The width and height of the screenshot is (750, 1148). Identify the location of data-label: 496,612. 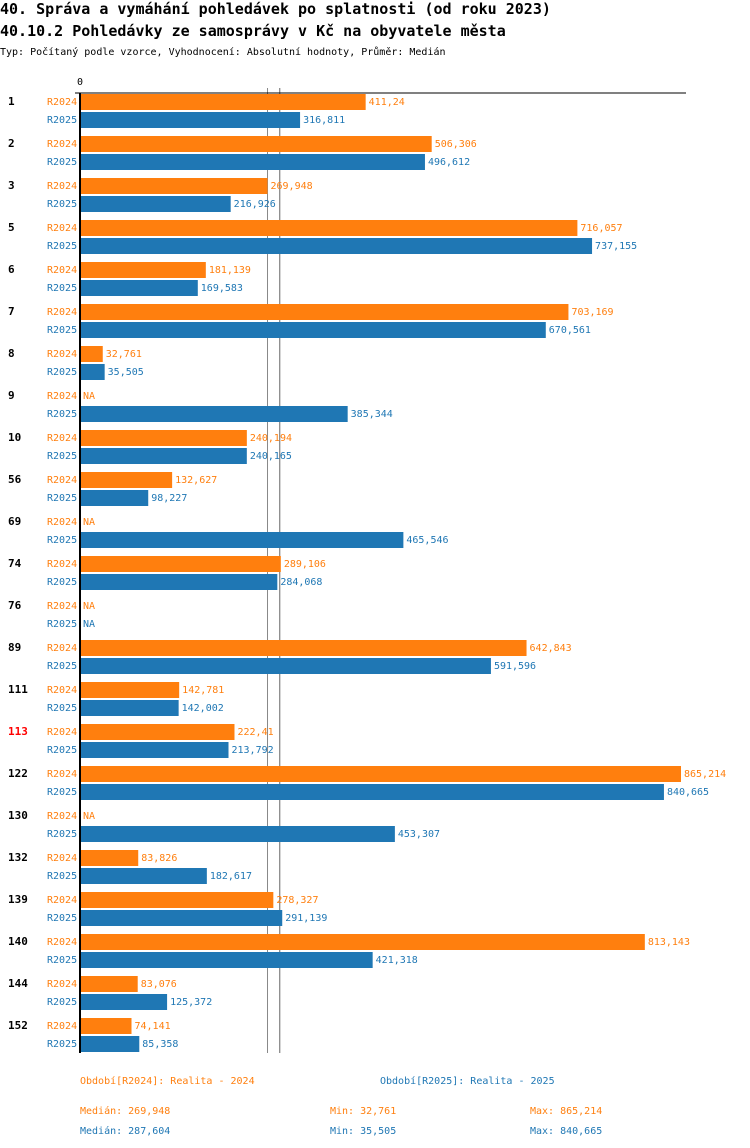
(449, 162).